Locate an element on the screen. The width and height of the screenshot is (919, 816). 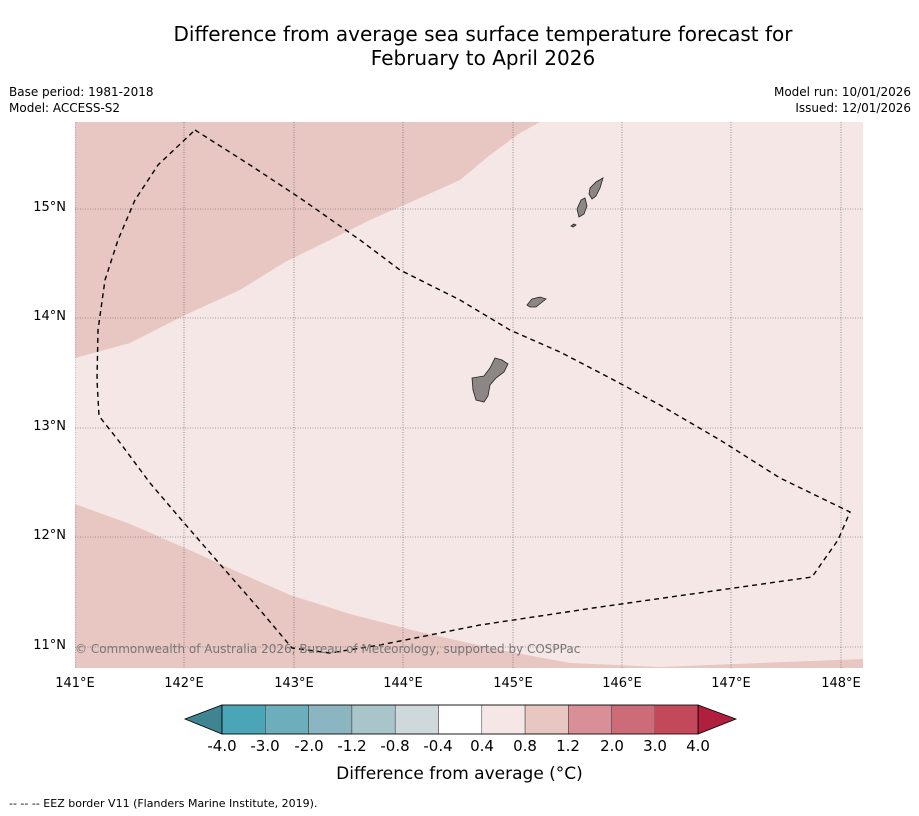
meta-left: Base period: 1981-2018 Model: ACCESS-S2 is located at coordinates (81, 100).